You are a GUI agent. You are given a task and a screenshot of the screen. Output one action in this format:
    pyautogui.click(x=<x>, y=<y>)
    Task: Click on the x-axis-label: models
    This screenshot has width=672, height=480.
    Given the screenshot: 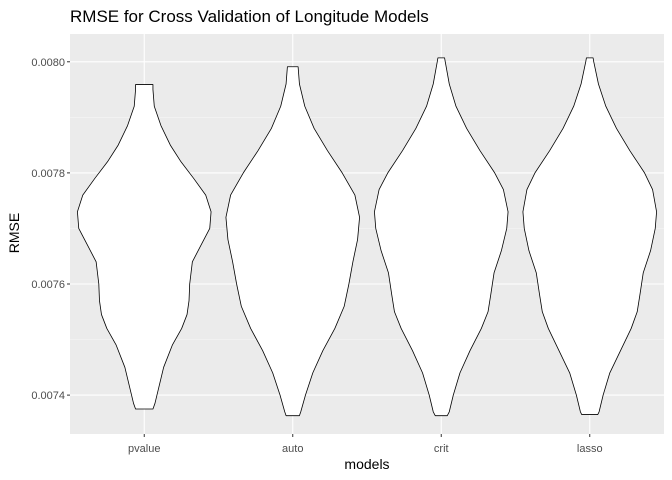 What is the action you would take?
    pyautogui.click(x=366, y=464)
    